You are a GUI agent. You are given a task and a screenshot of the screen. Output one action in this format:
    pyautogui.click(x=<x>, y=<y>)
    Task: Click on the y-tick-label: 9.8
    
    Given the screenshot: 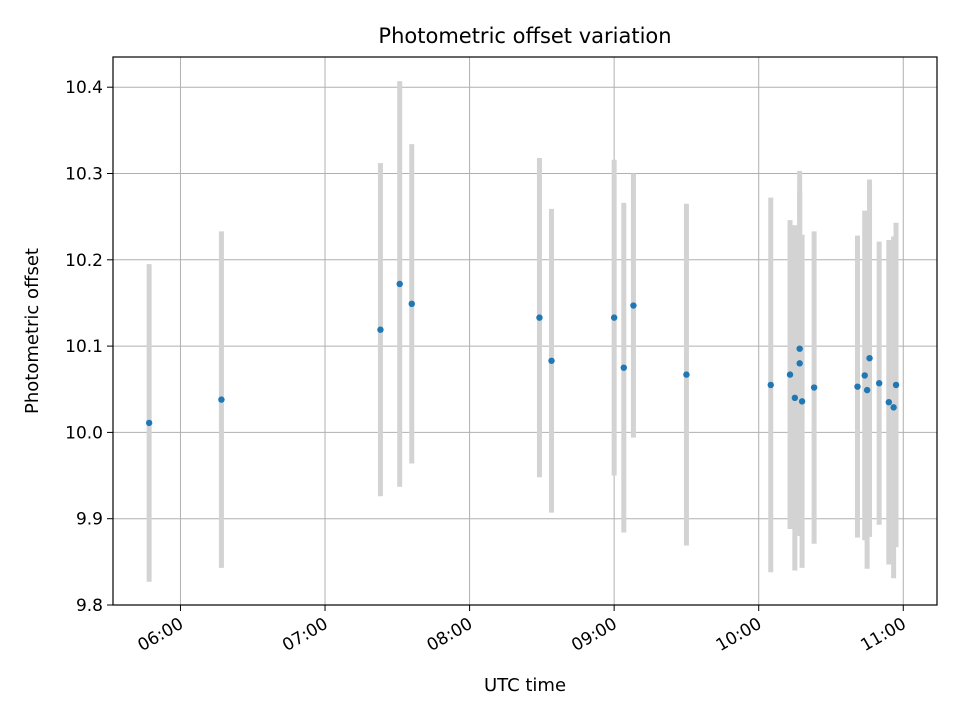 What is the action you would take?
    pyautogui.click(x=89, y=606)
    